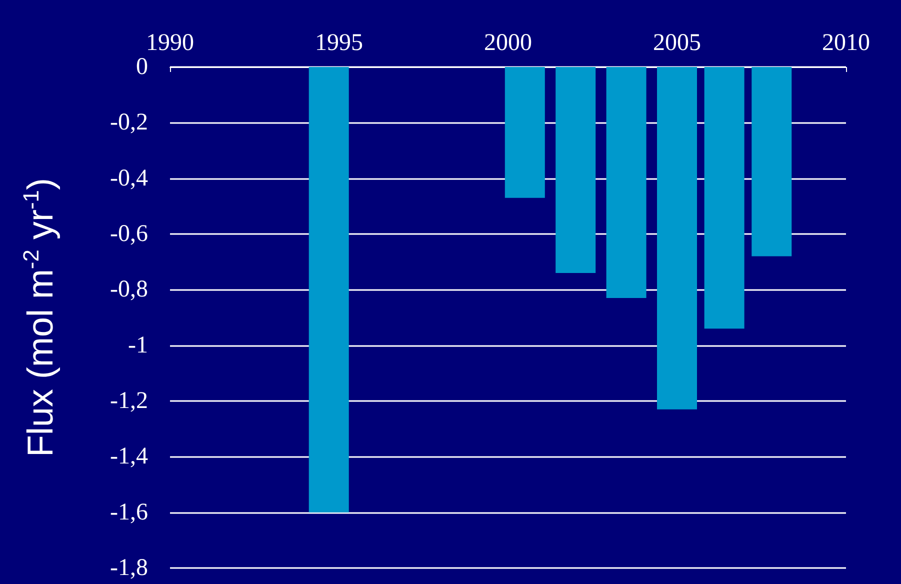  I want to click on y-tick-label: -0,2, so click(129, 123).